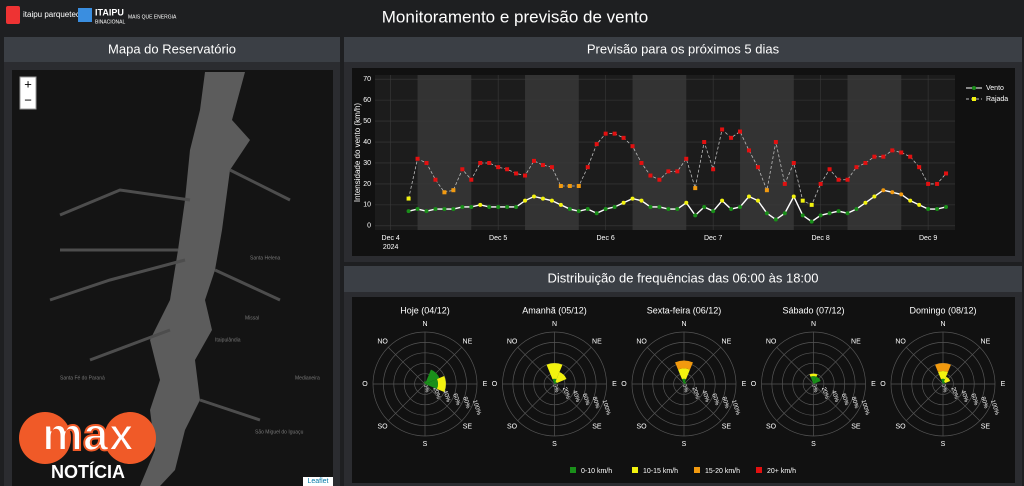 The width and height of the screenshot is (1024, 486). Describe the element at coordinates (444, 152) in the screenshot. I see `day-band` at that location.